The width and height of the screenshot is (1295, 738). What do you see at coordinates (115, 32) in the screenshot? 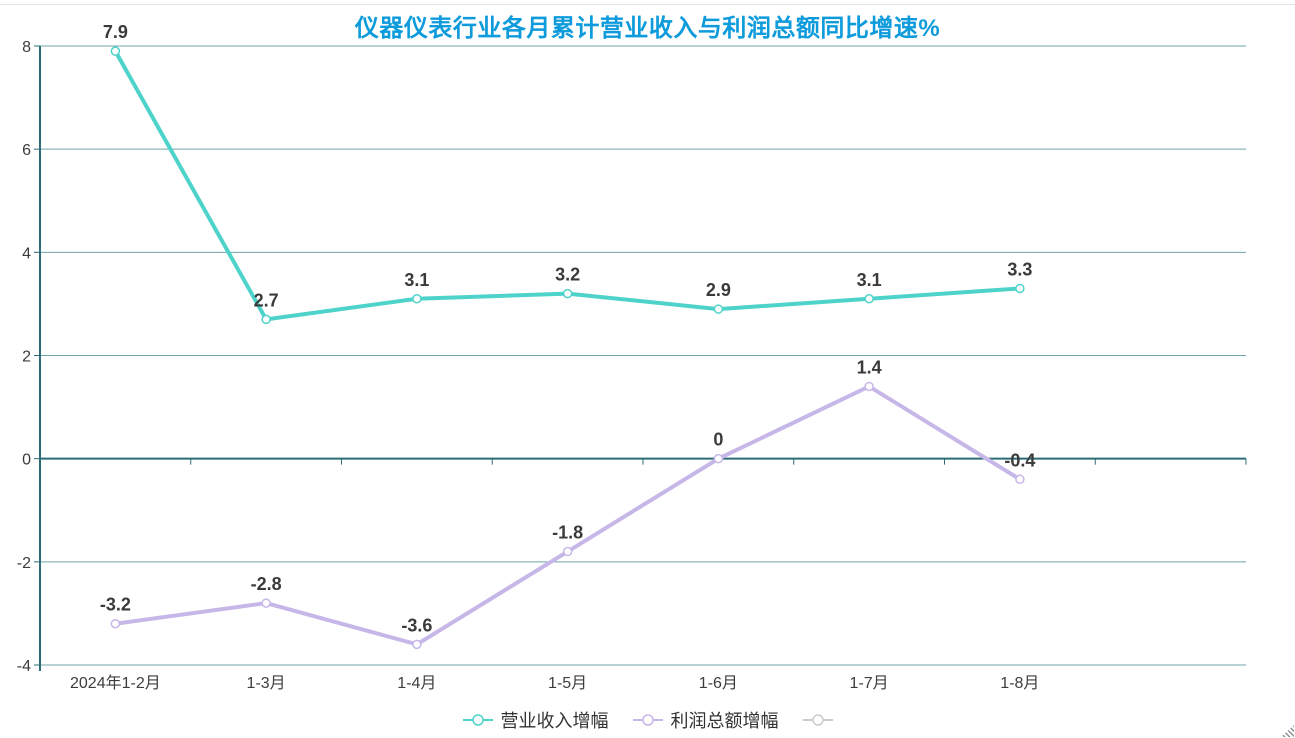
I see `data-label: 7.9` at bounding box center [115, 32].